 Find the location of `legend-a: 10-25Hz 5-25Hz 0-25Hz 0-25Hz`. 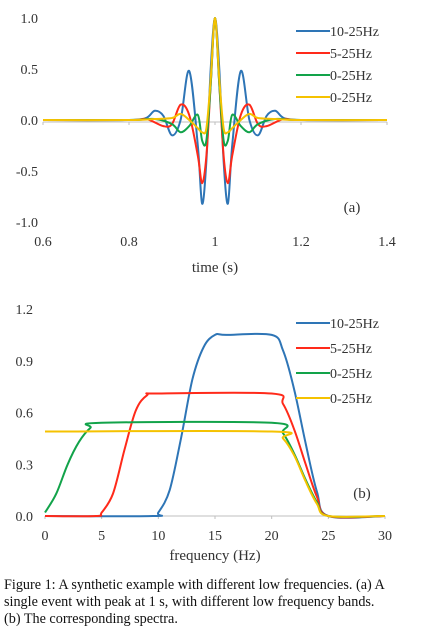

legend-a: 10-25Hz 5-25Hz 0-25Hz 0-25Hz is located at coordinates (337, 65).